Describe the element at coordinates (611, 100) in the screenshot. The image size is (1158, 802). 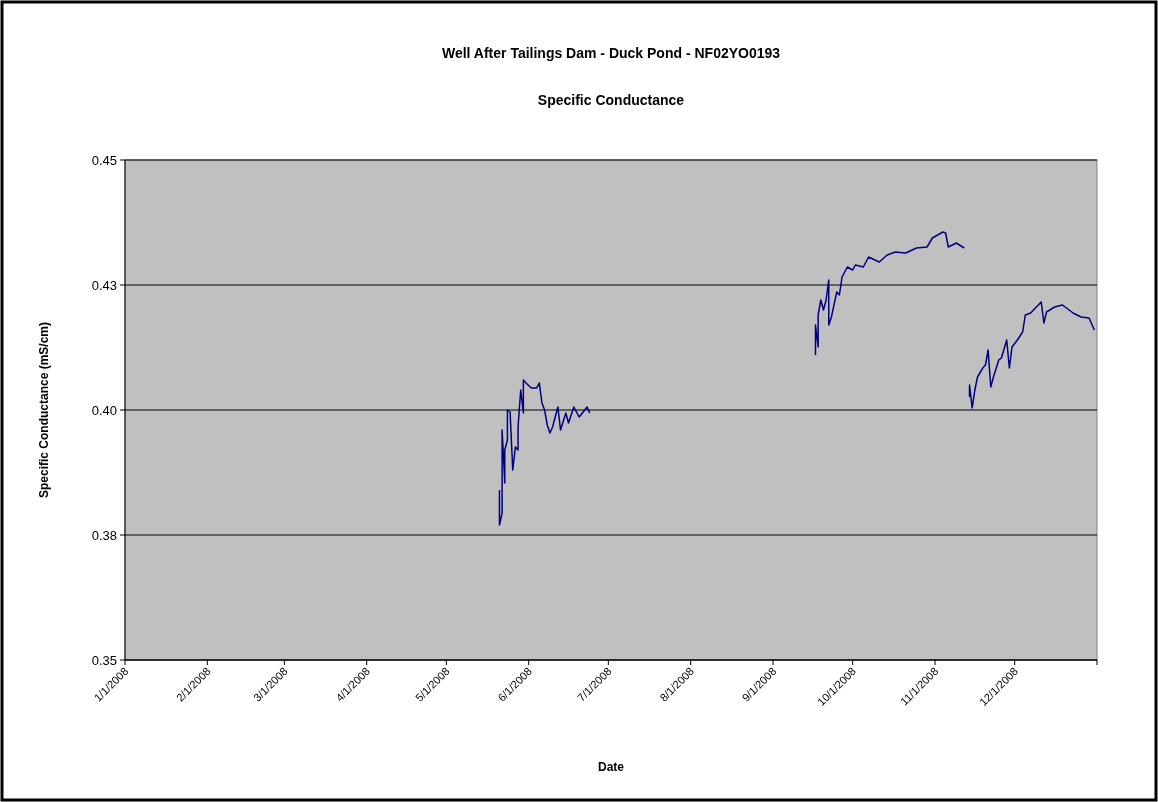
I see `chart-subtitle: Specific Conductance` at that location.